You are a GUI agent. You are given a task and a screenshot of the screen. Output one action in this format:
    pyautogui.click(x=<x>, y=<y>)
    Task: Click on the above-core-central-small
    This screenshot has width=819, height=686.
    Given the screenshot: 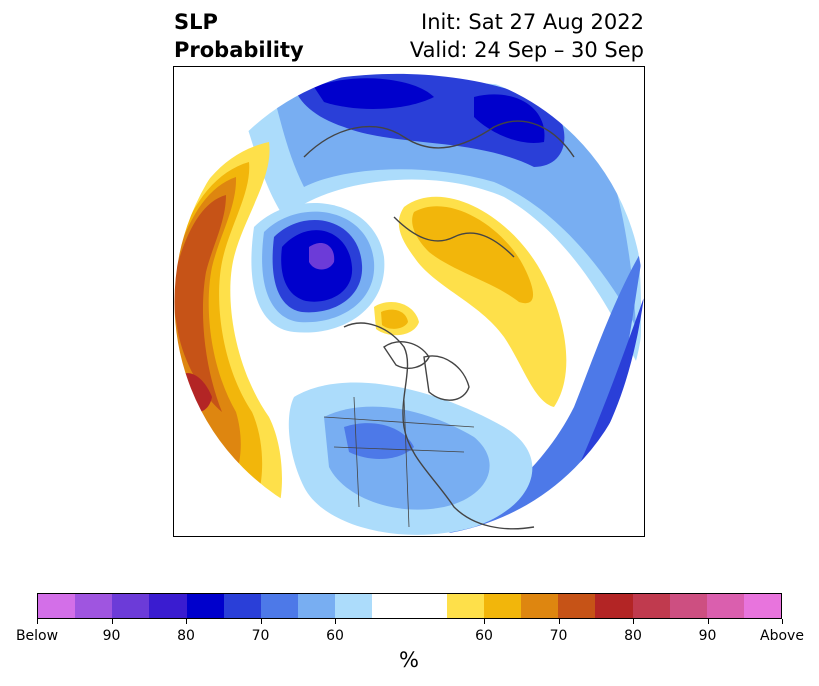 What is the action you would take?
    pyautogui.click(x=394, y=319)
    